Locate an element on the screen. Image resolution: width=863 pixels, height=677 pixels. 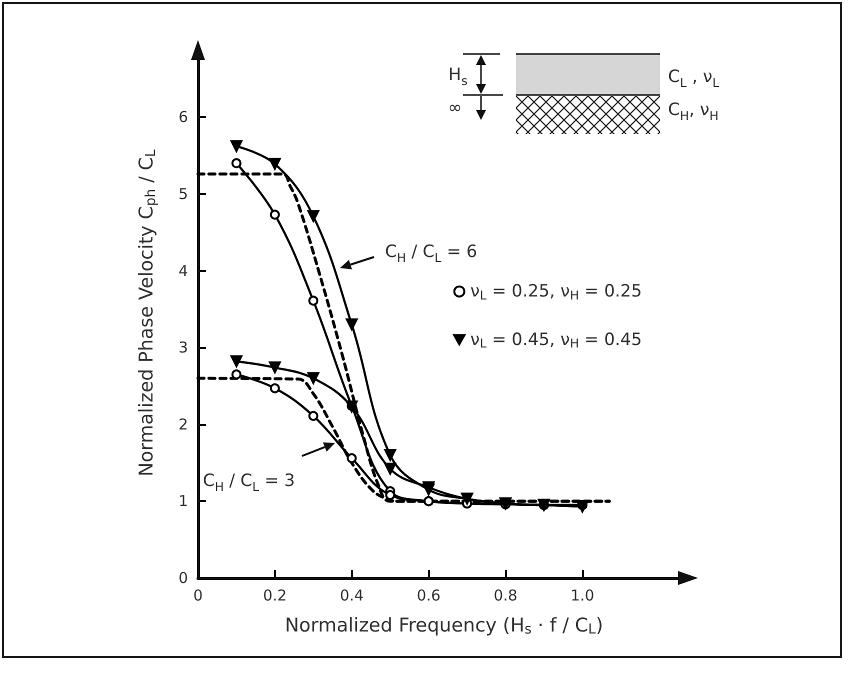
x-tick-label: 0.4 is located at coordinates (352, 595).